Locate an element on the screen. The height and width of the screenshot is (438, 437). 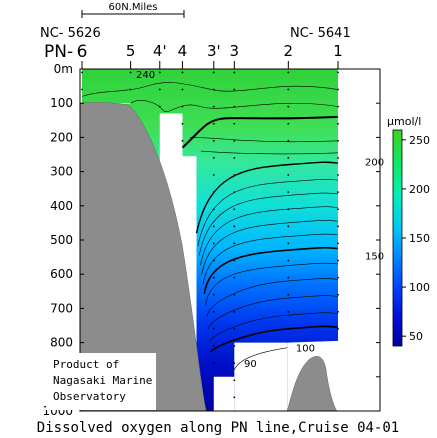
colorbar-ramp is located at coordinates (397, 238).